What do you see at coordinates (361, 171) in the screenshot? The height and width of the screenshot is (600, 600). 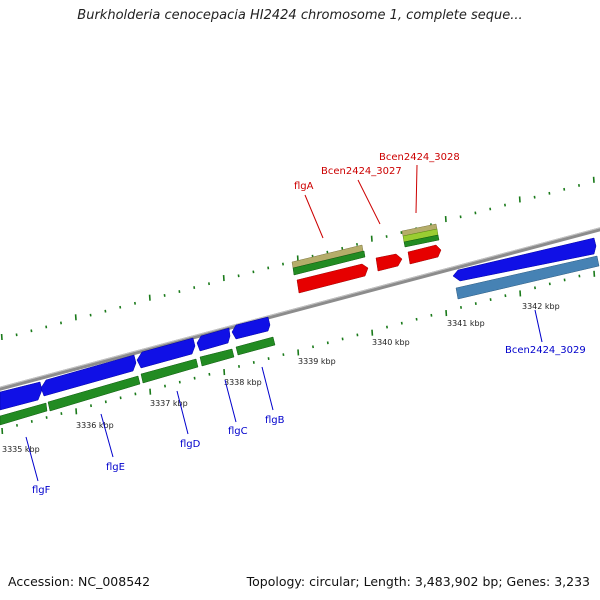 I see `gene-label-Bcen2424_3027: Bcen2424_3027` at bounding box center [361, 171].